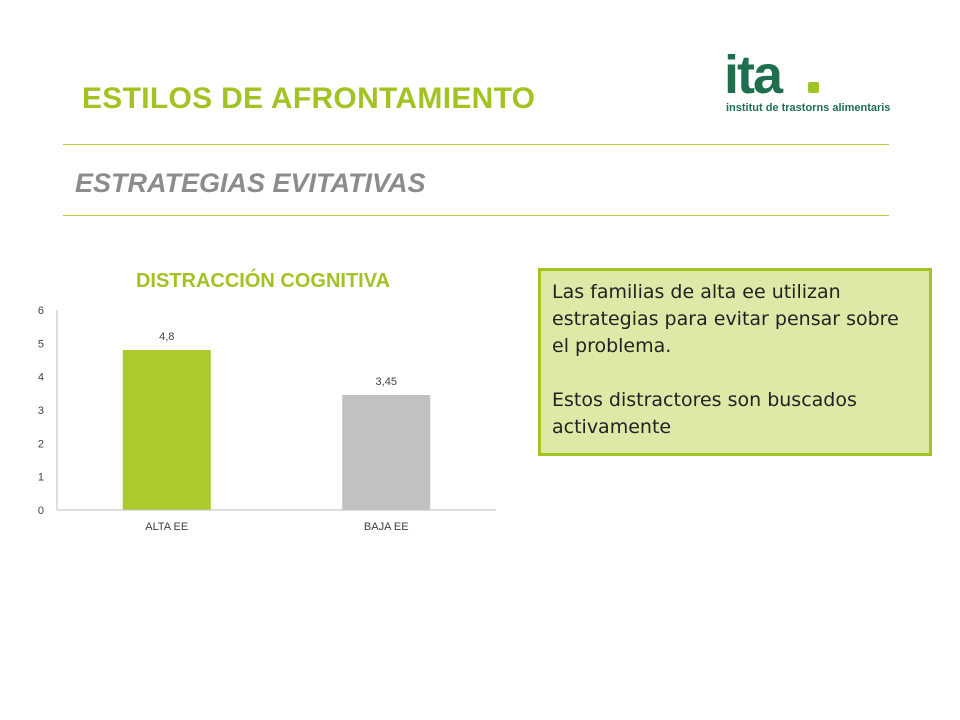  Describe the element at coordinates (41, 378) in the screenshot. I see `y-tick-label: 4` at that location.